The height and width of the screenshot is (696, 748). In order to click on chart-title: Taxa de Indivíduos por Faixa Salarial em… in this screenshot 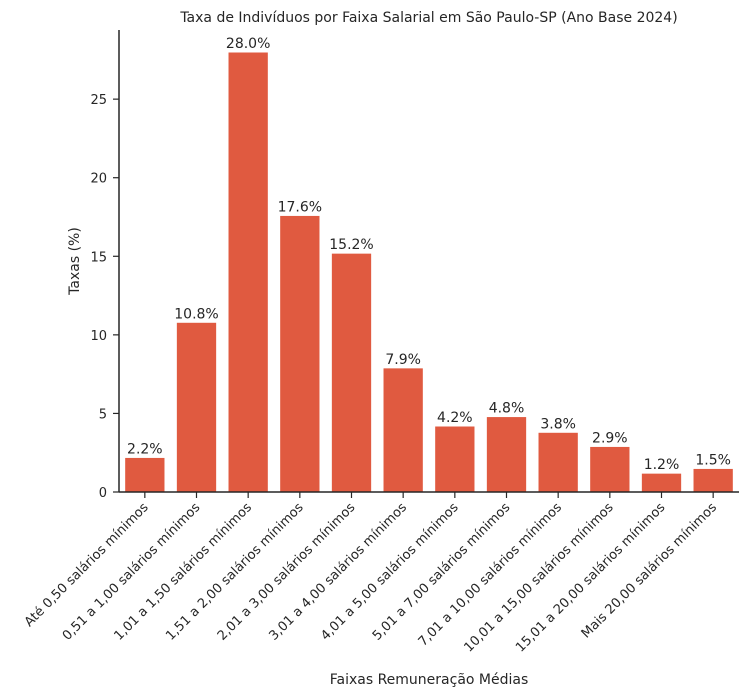, I will do `click(428, 18)`.